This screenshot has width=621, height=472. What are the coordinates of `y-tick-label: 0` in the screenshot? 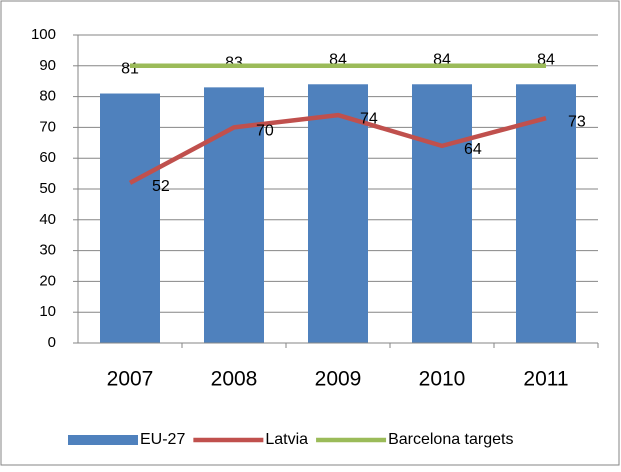 It's located at (52, 342).